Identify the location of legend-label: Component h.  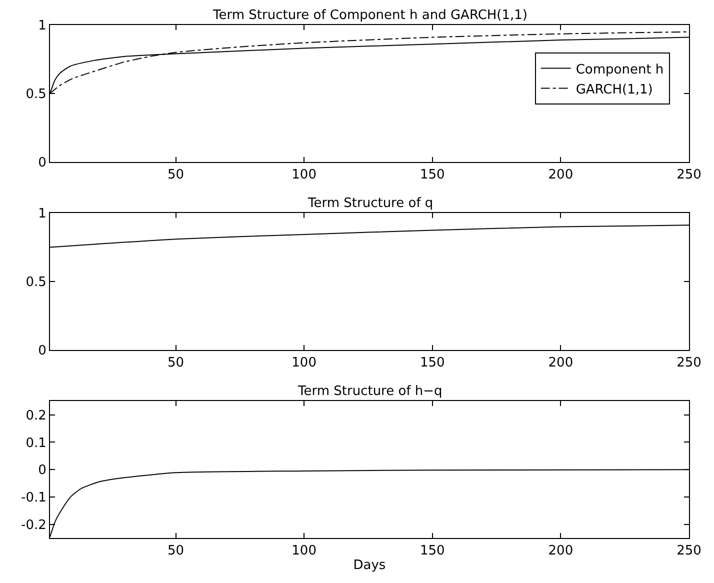
(620, 70).